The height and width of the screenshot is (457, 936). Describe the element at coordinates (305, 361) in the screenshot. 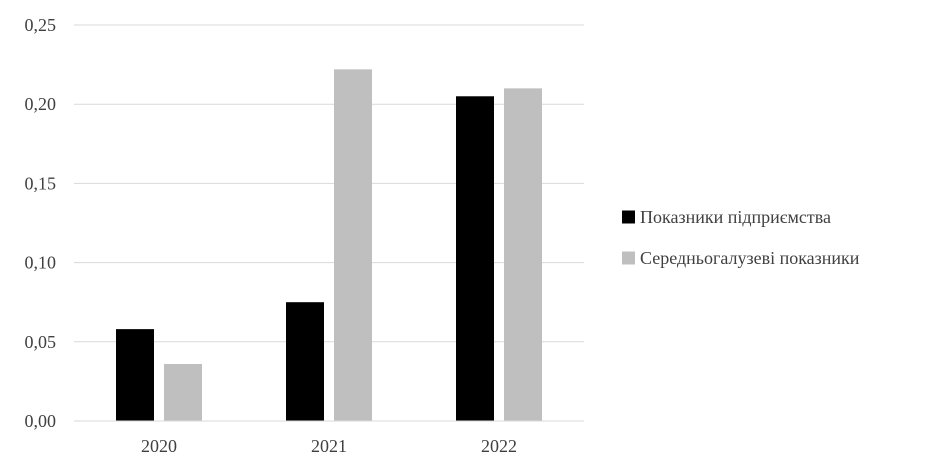

I see `bar-enterprise-2021` at that location.